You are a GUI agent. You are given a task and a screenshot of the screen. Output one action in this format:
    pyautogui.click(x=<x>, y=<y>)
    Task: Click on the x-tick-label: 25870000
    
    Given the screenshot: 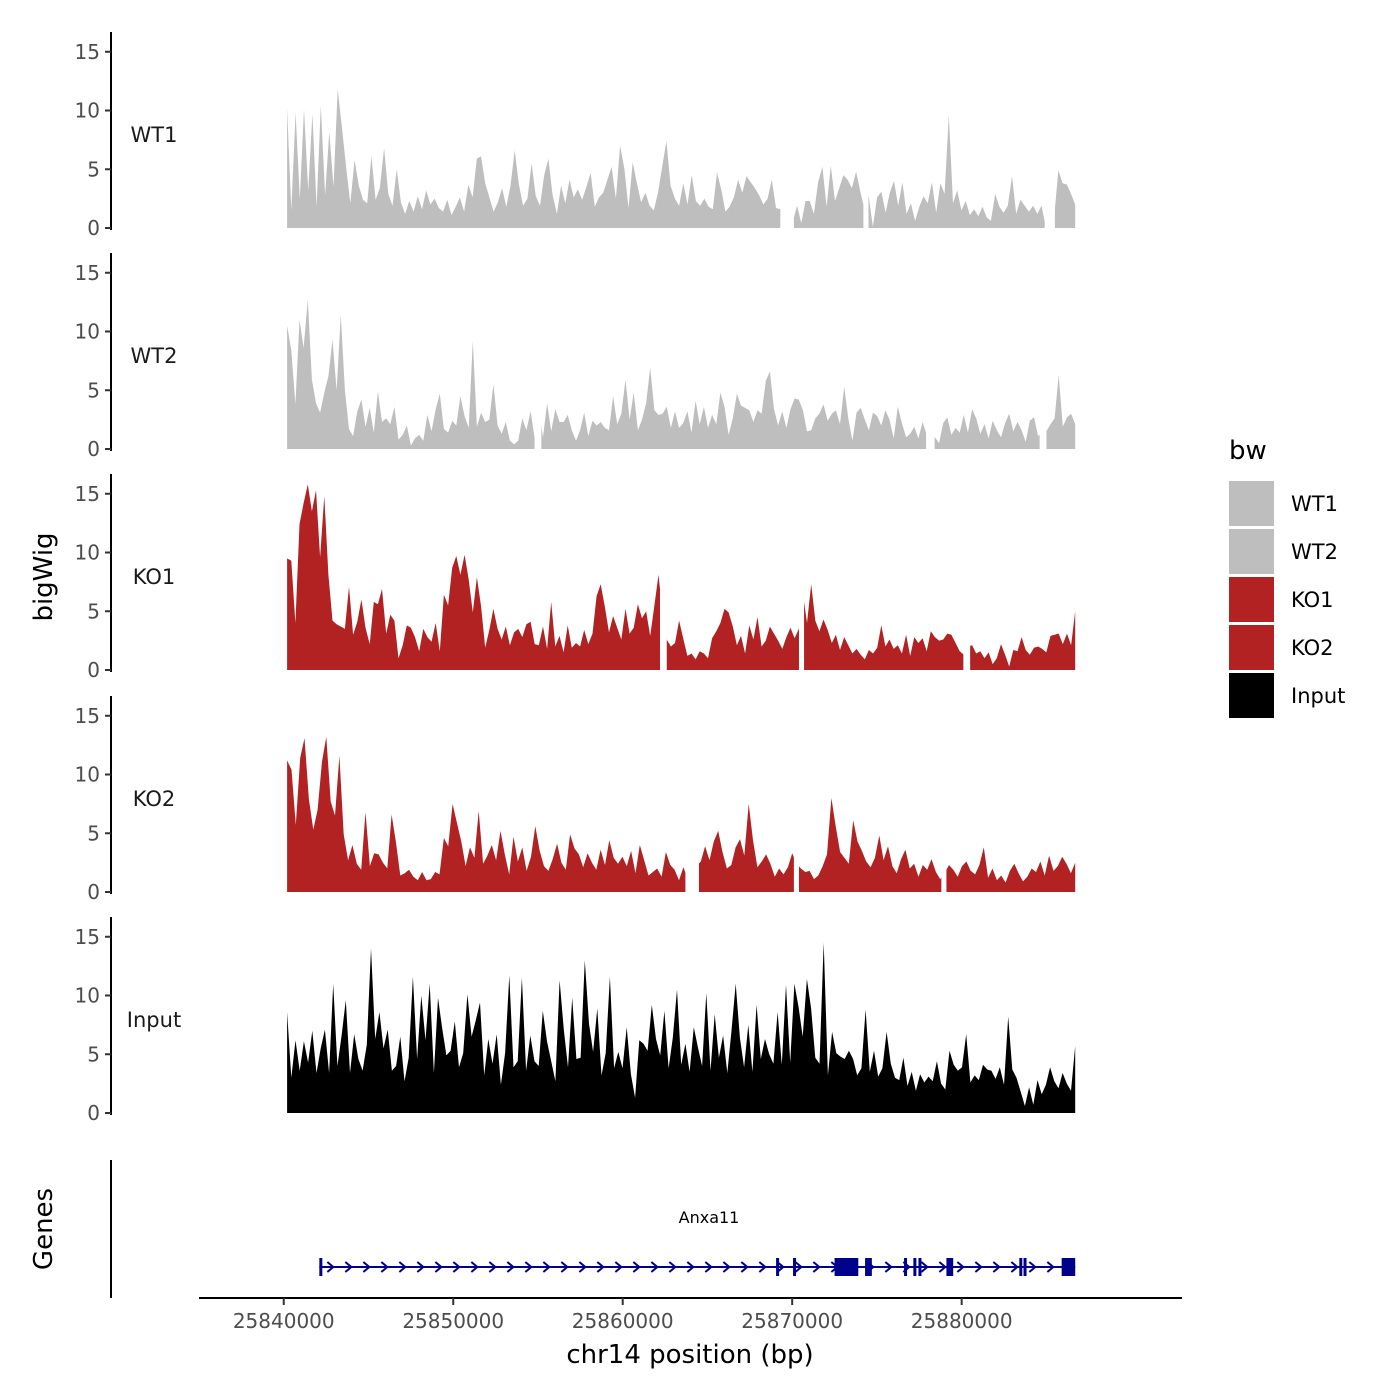 What is the action you would take?
    pyautogui.click(x=792, y=1321)
    